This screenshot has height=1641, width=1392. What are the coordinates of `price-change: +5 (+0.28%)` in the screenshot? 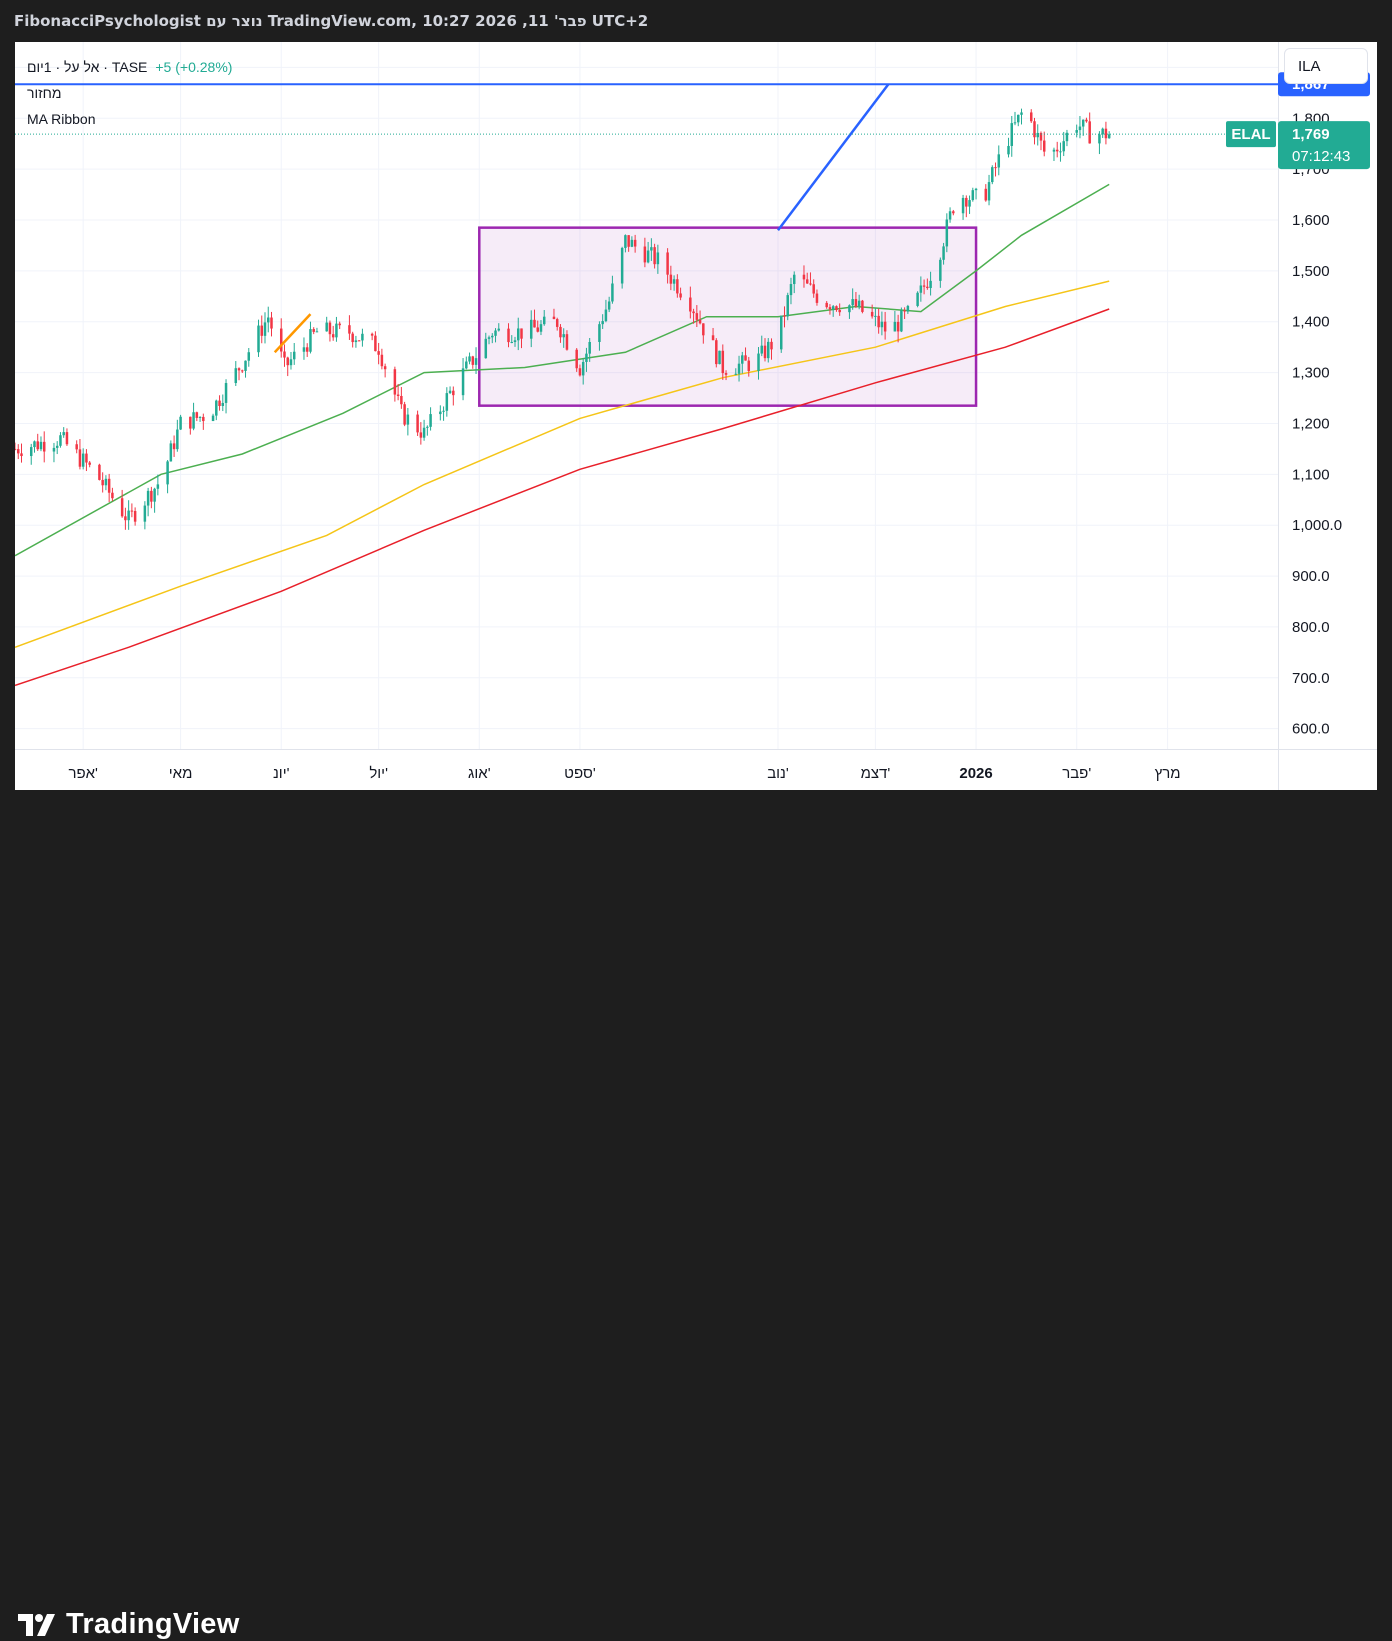 It's located at (194, 67).